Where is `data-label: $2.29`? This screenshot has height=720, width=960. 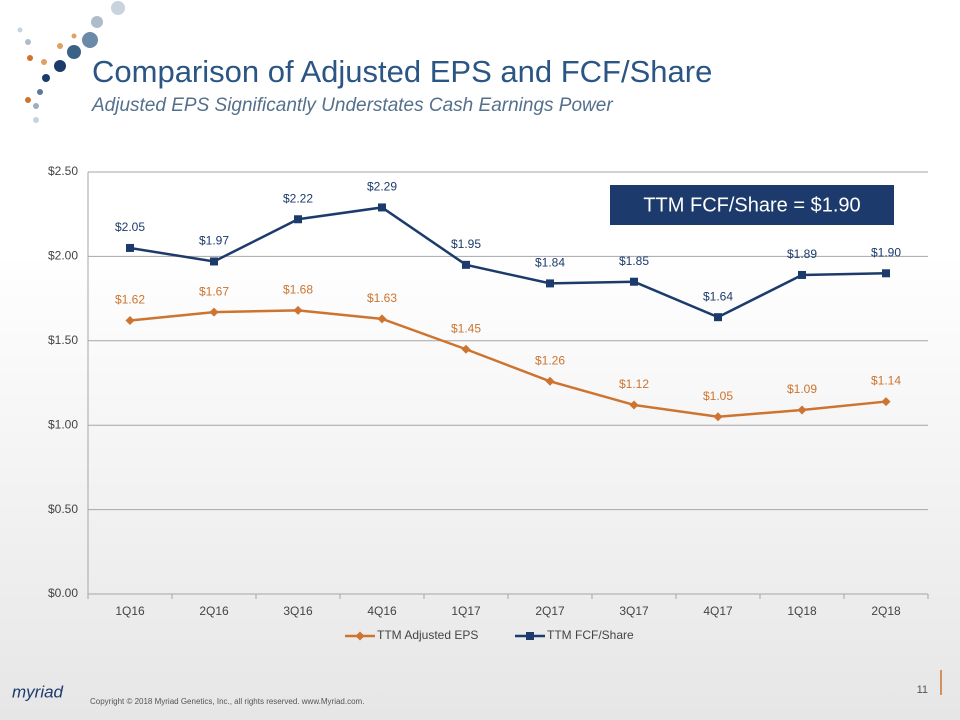
data-label: $2.29 is located at coordinates (382, 187).